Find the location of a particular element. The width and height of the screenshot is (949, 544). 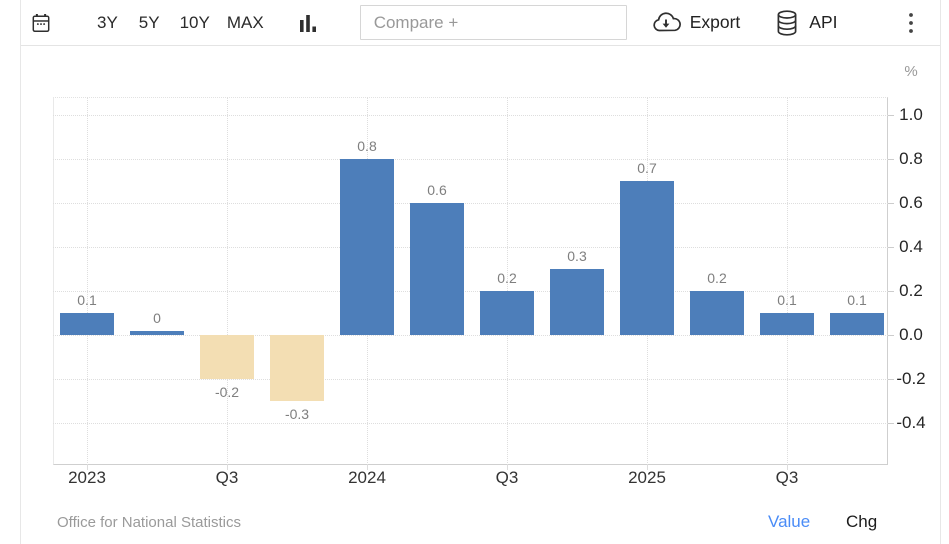

y-tick-label: -0.4 is located at coordinates (911, 422).